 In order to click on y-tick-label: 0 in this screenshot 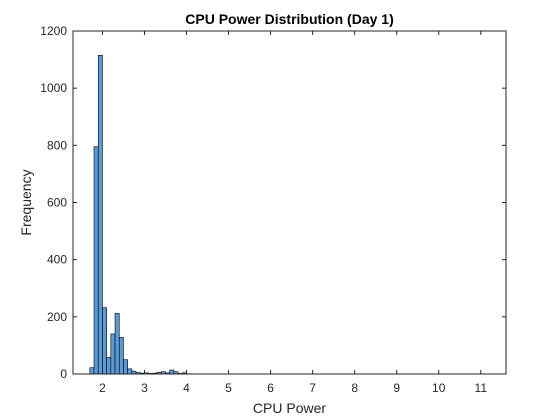, I will do `click(63, 374)`.